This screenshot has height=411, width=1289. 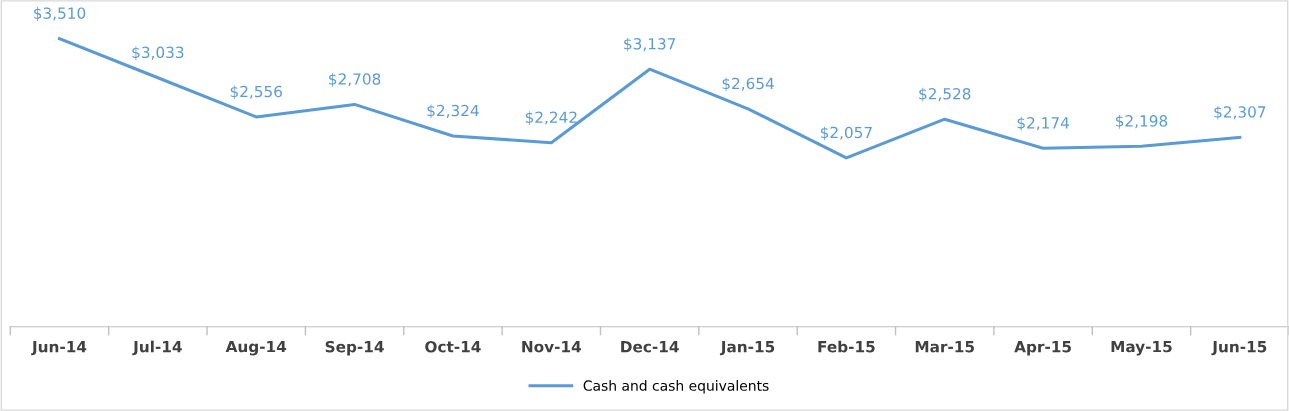 I want to click on data-label: $3,033, so click(x=158, y=53).